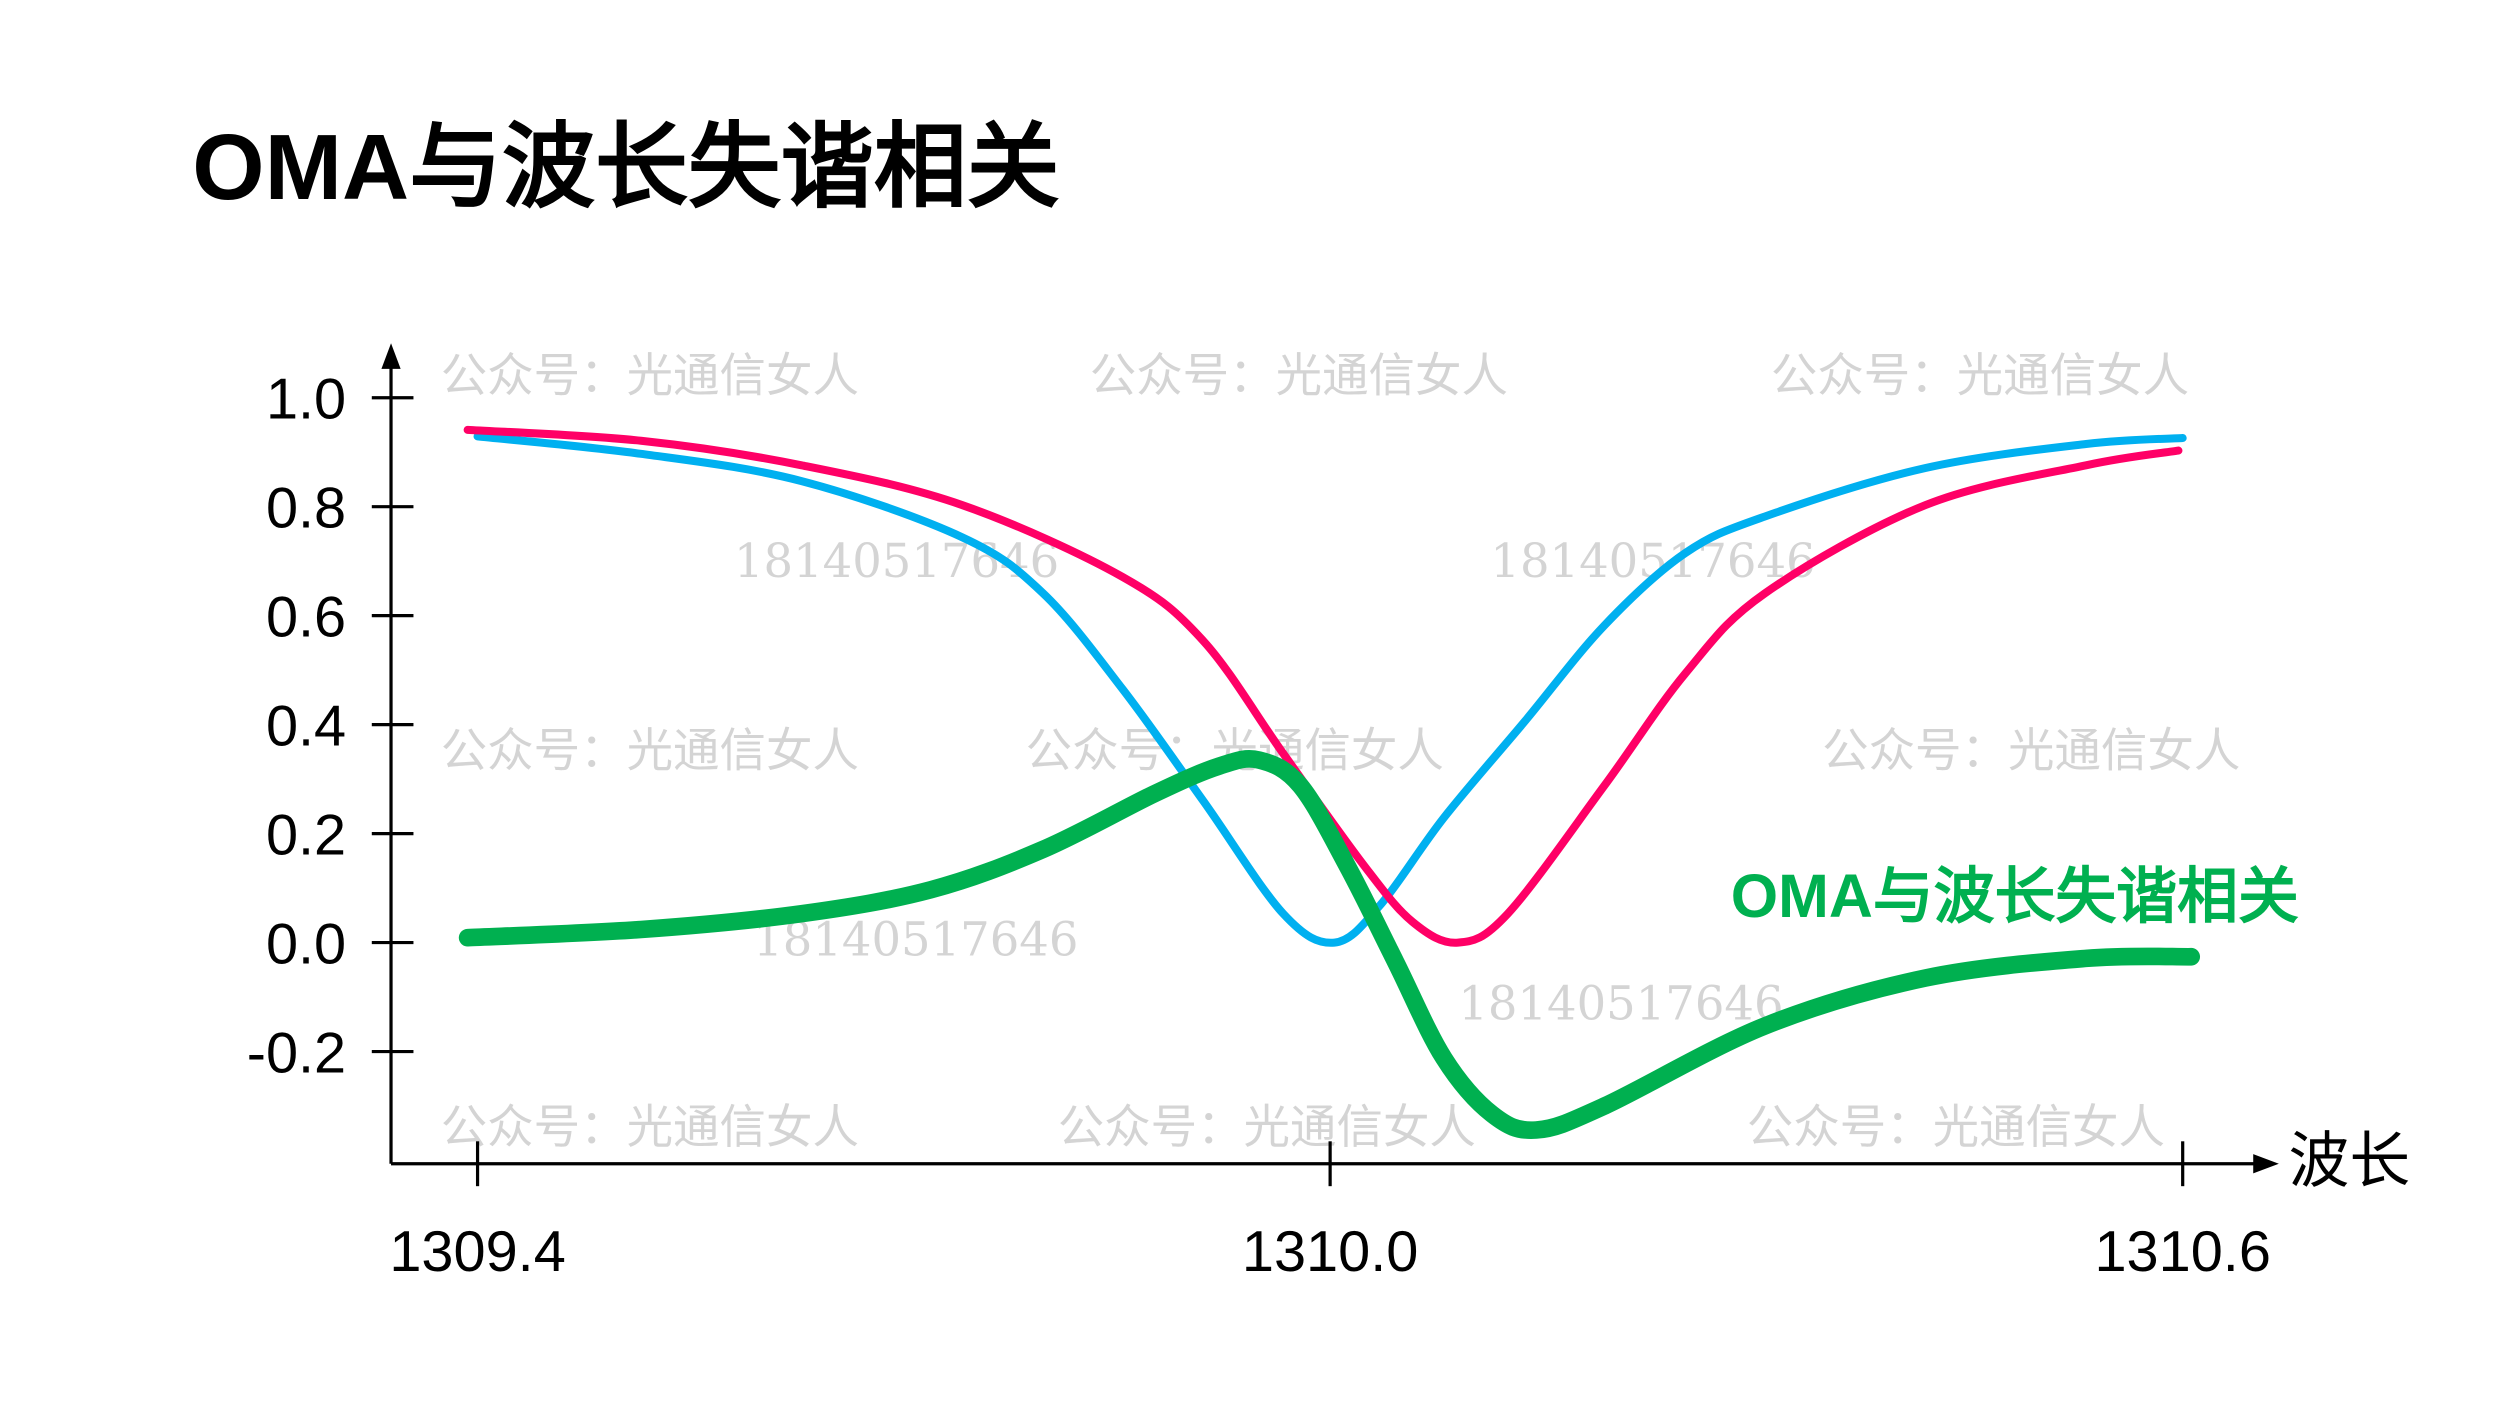 This screenshot has width=2500, height=1406. I want to click on x-axis: 波长, so click(1400, 1160).